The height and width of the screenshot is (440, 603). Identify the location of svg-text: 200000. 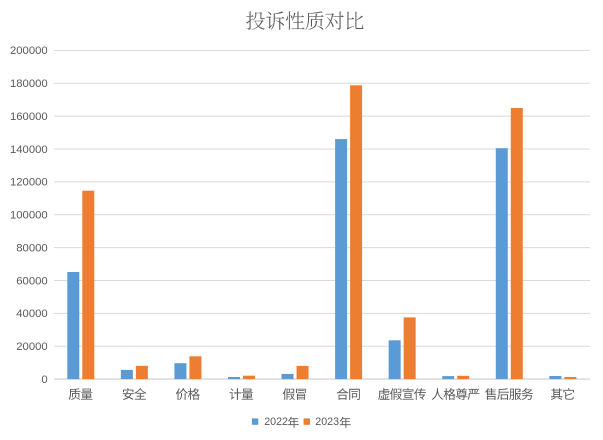
(29, 51).